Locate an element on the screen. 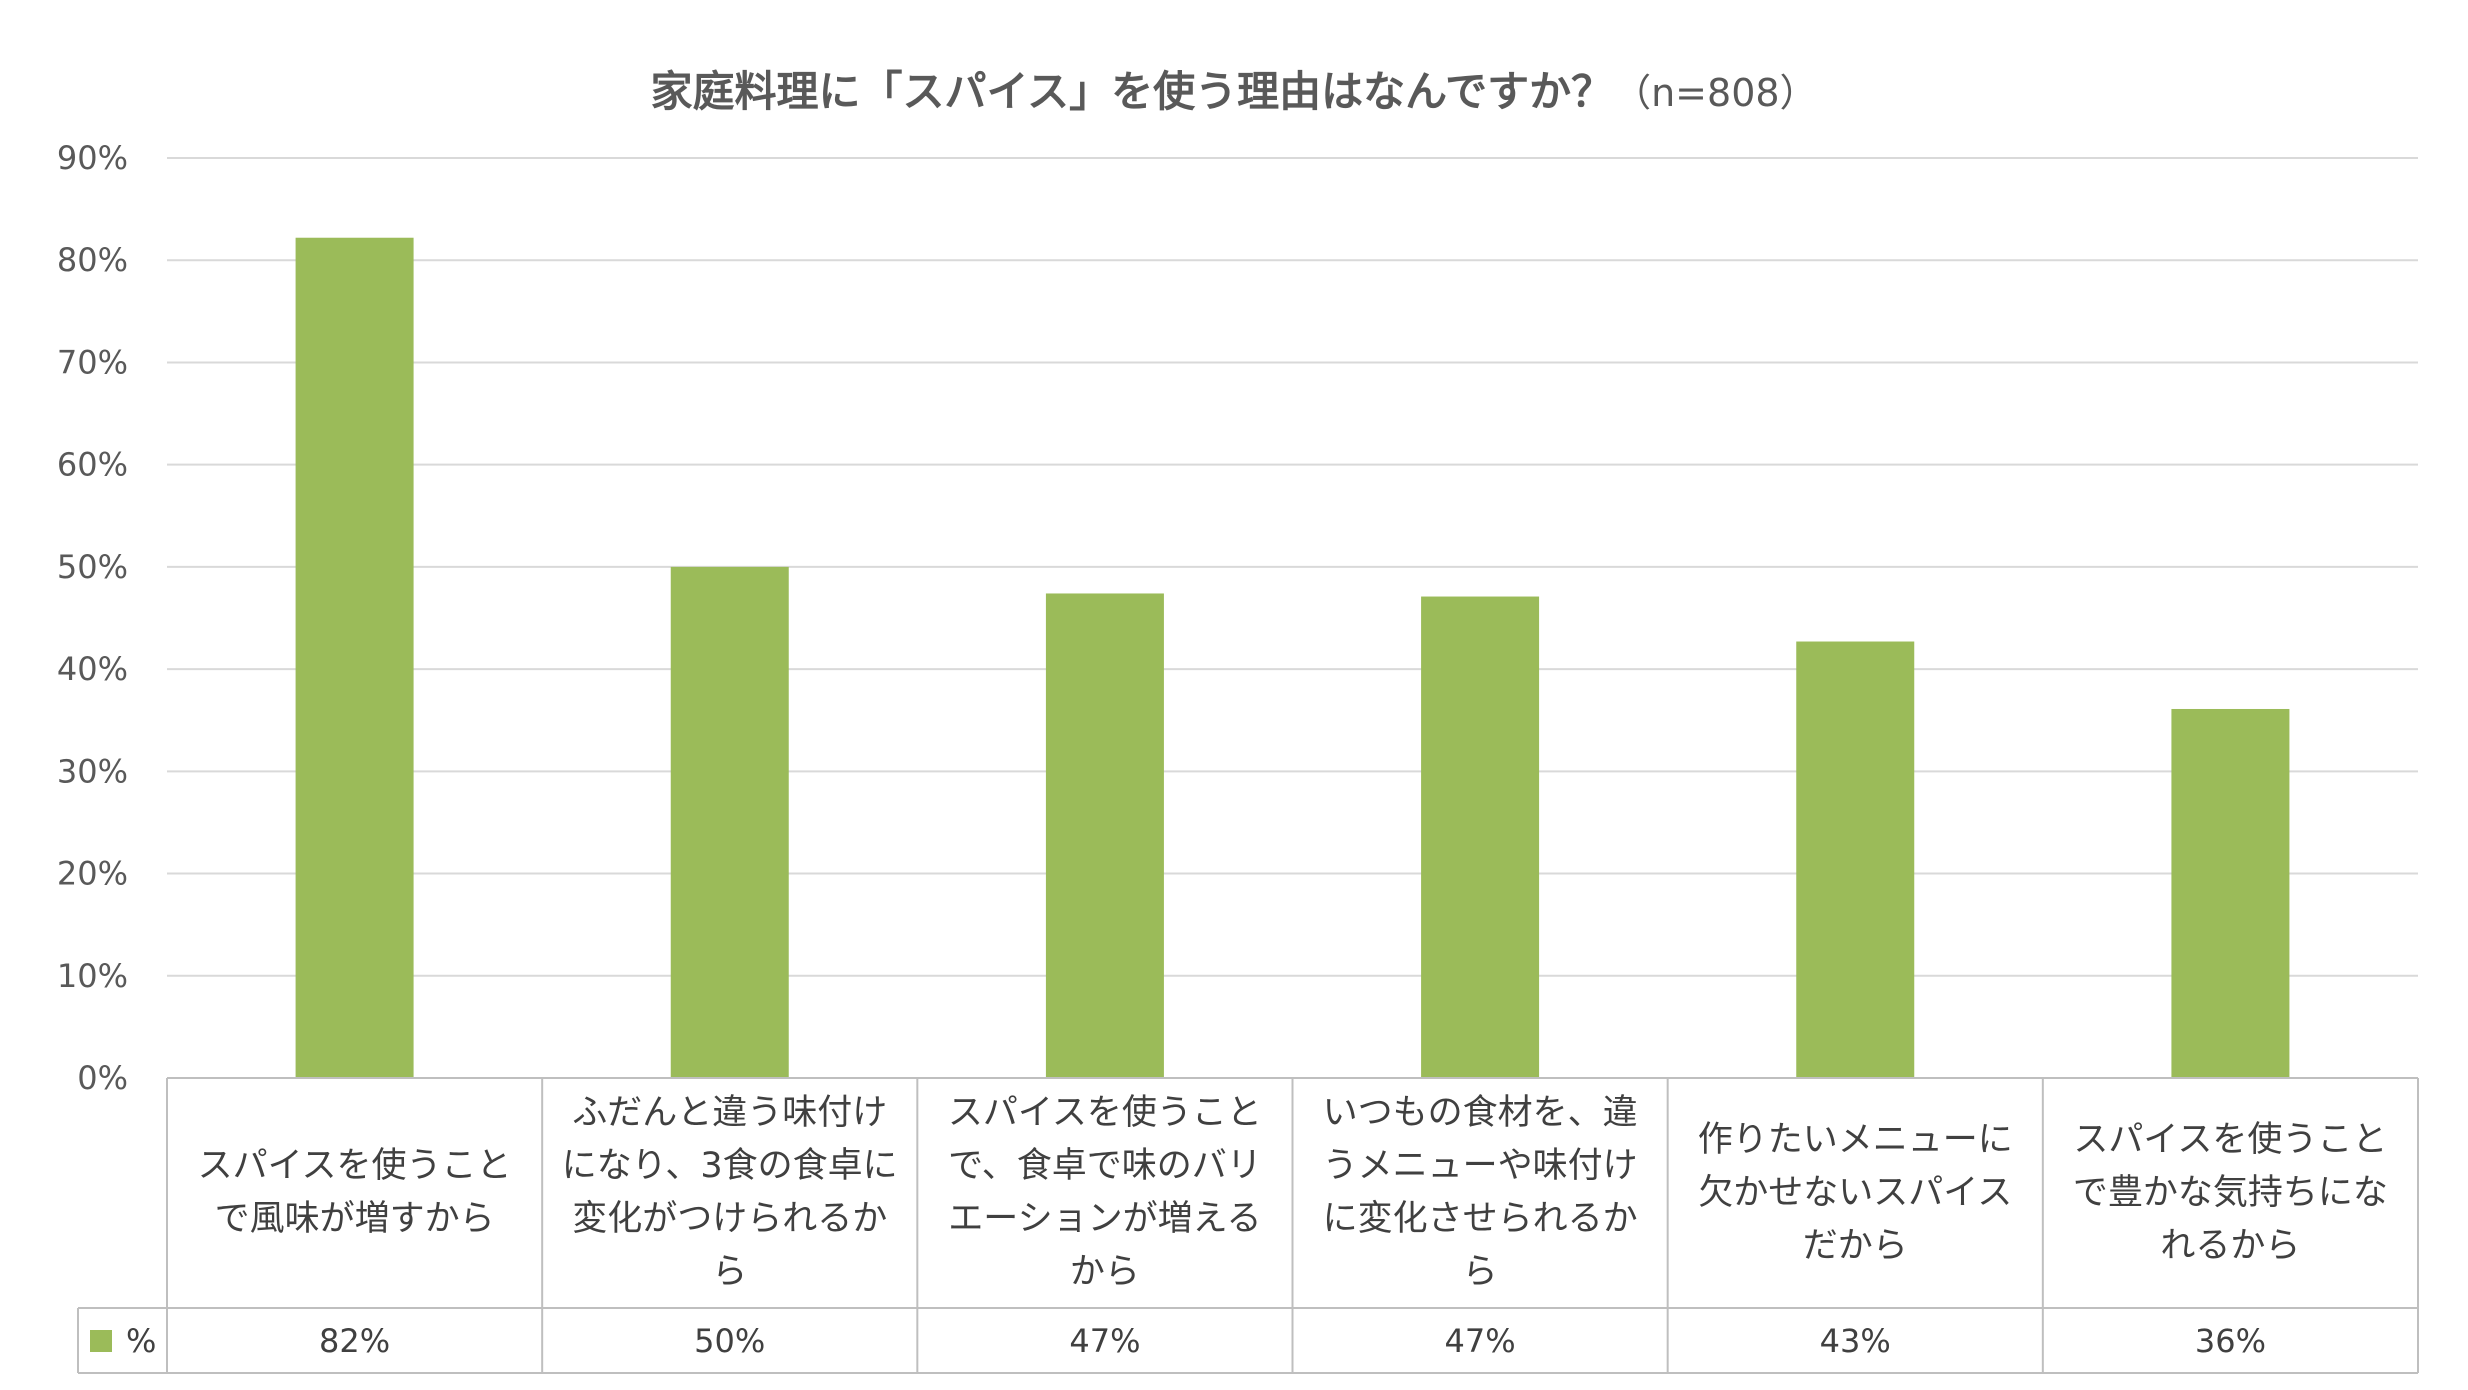  category-label: スパイスを使うことで風味が増すから is located at coordinates (354, 1192).